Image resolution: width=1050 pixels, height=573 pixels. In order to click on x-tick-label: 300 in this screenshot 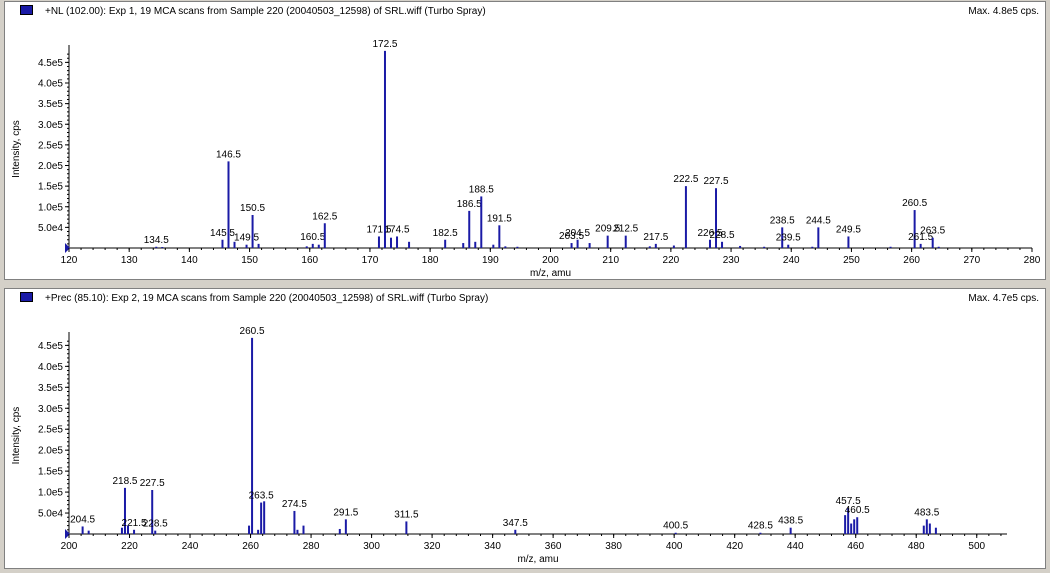, I will do `click(371, 546)`.